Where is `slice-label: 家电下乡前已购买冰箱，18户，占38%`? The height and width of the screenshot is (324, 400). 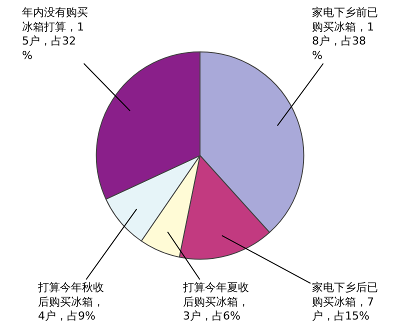
slice-label: 家电下乡前已购买冰箱，18户，占38% is located at coordinates (345, 34).